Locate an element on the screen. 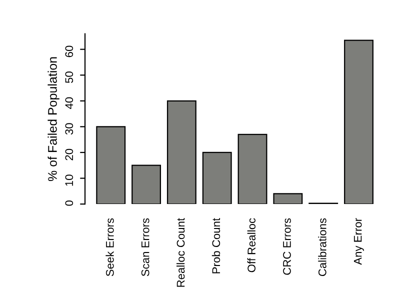  x-tick-label: Prob Count is located at coordinates (216, 246).